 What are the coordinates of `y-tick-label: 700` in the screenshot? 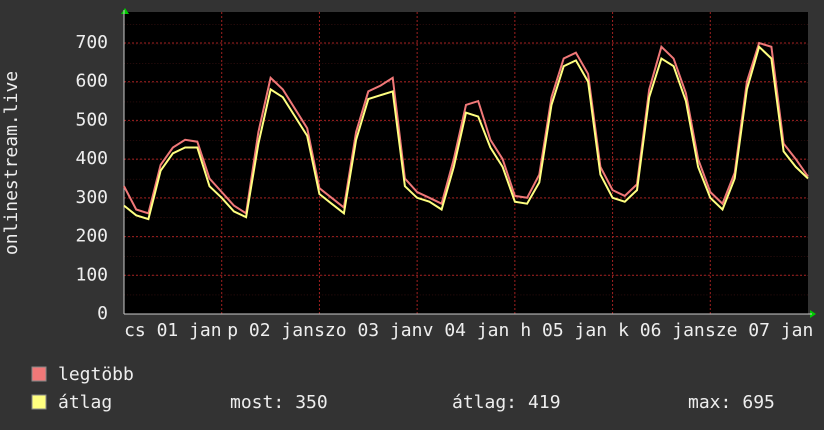 It's located at (91, 42).